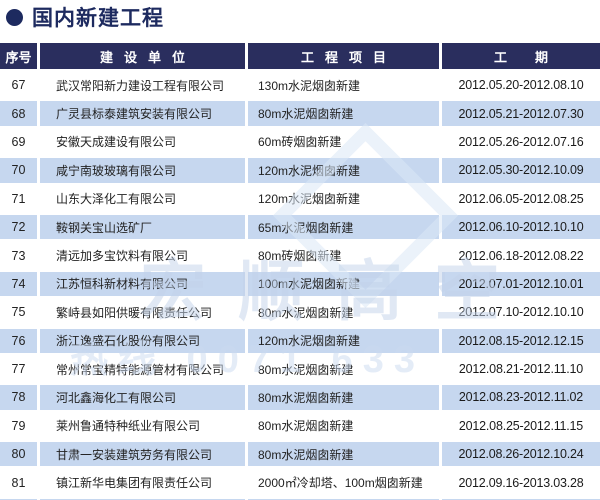  What do you see at coordinates (128, 426) in the screenshot?
I see `row-company-cell: 莱州鲁通特种纸业有限公司` at bounding box center [128, 426].